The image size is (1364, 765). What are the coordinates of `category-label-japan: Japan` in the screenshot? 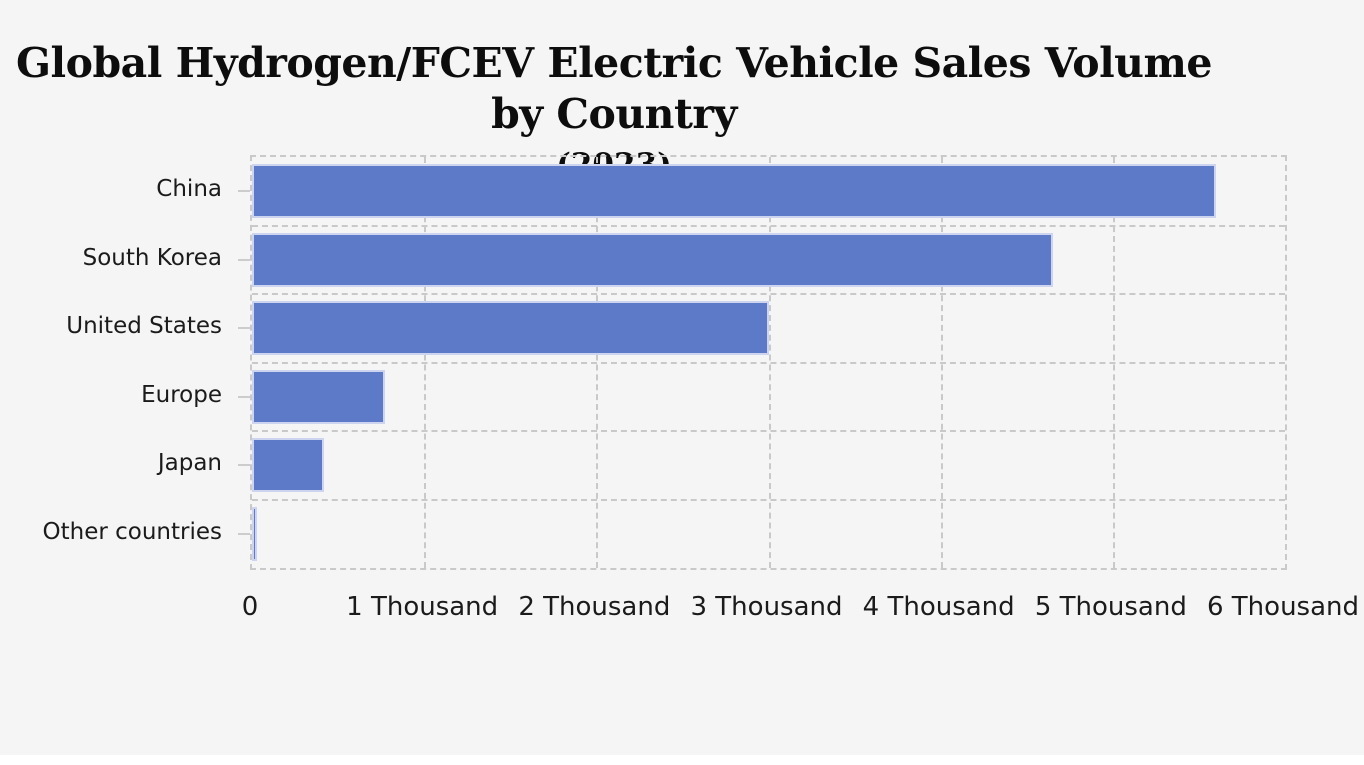 It's located at (189, 463).